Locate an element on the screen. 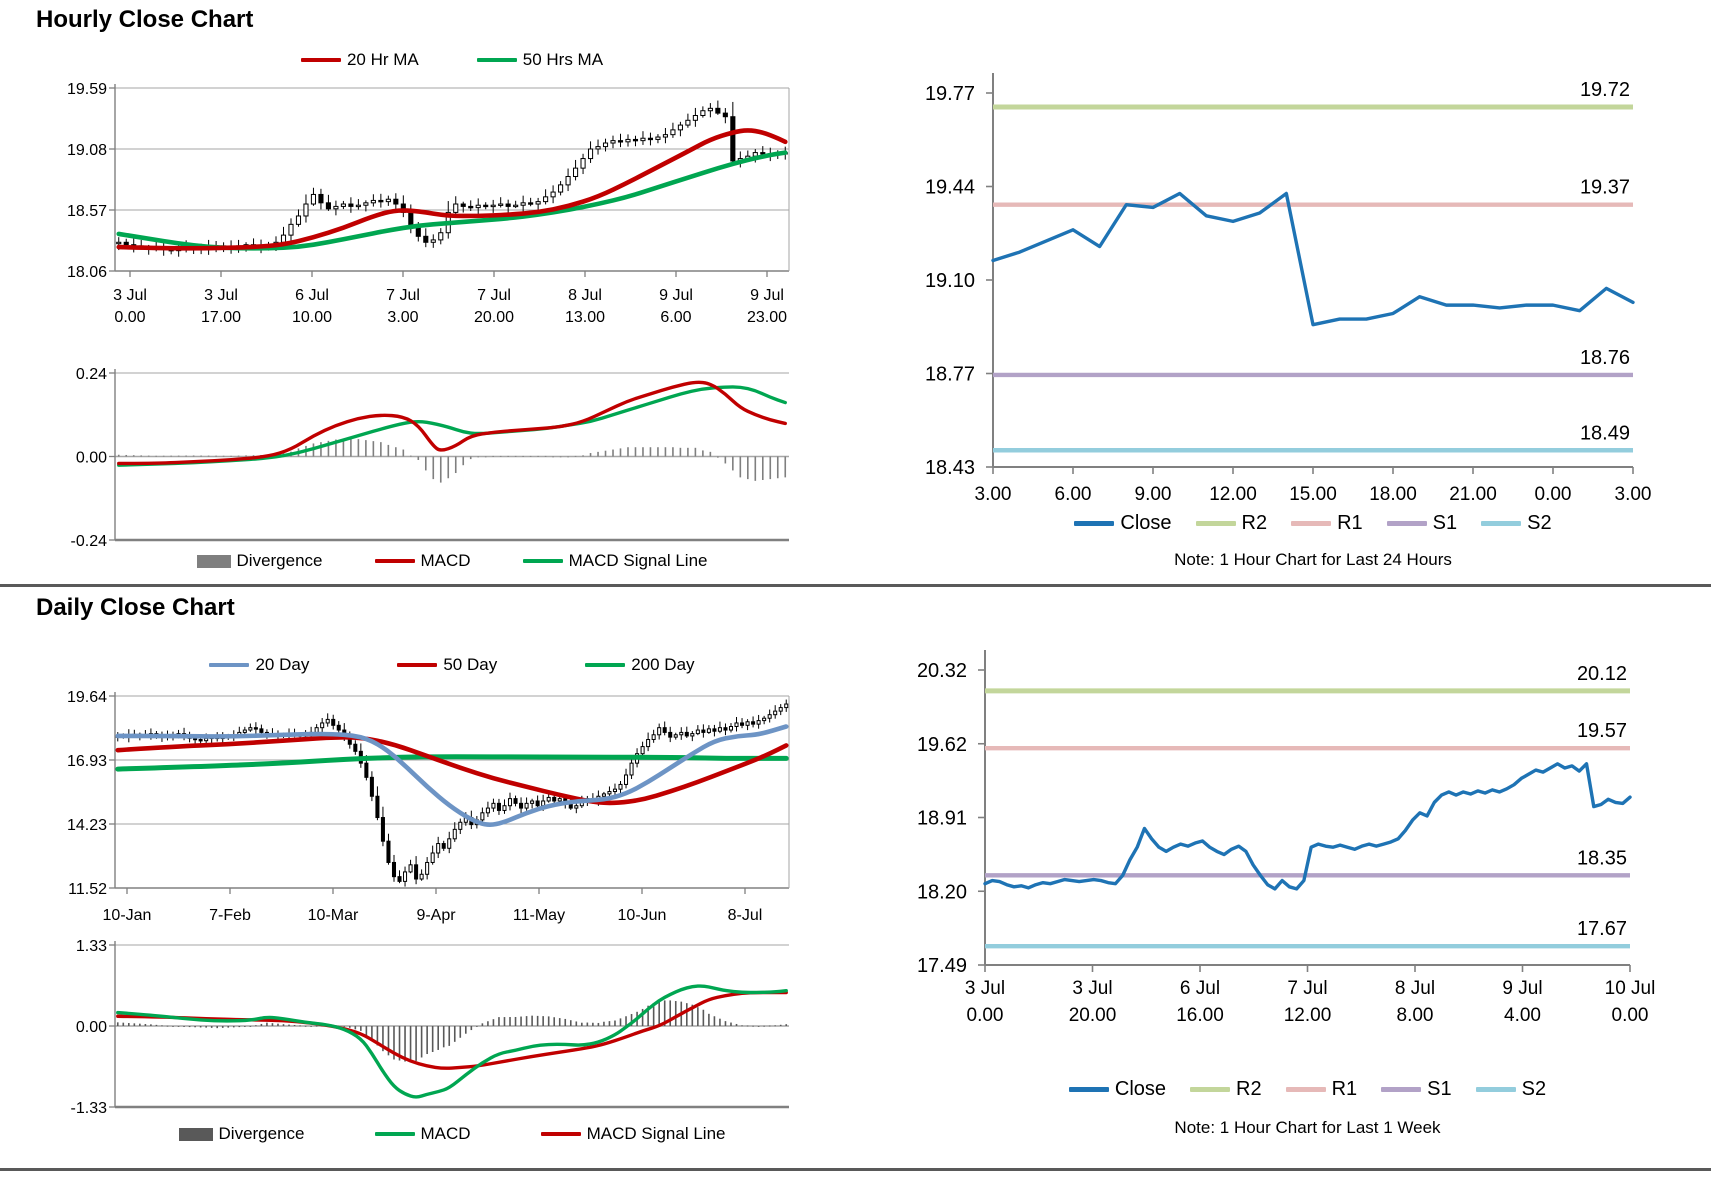 This screenshot has width=1711, height=1178. x-tick-label: 20.00 is located at coordinates (1093, 1015).